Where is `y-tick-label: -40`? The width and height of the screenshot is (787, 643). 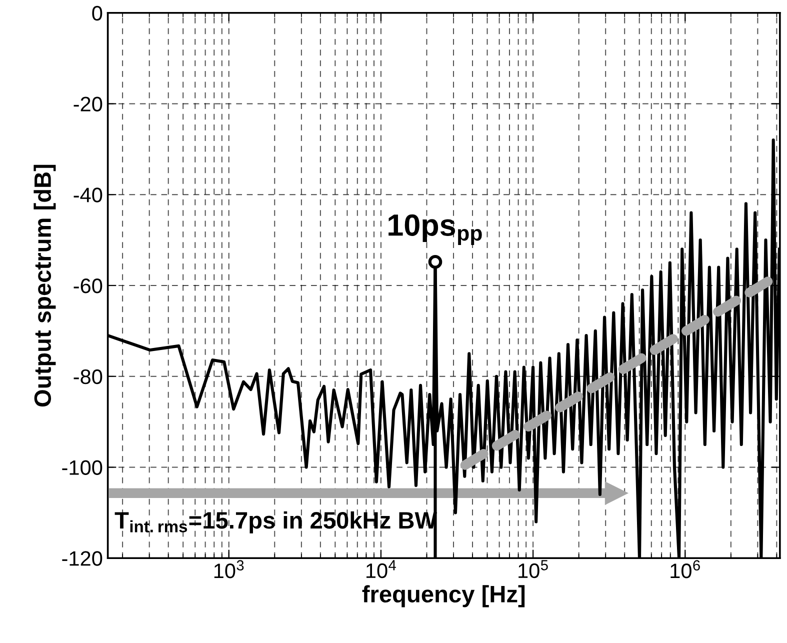 y-tick-label: -40 is located at coordinates (88, 195).